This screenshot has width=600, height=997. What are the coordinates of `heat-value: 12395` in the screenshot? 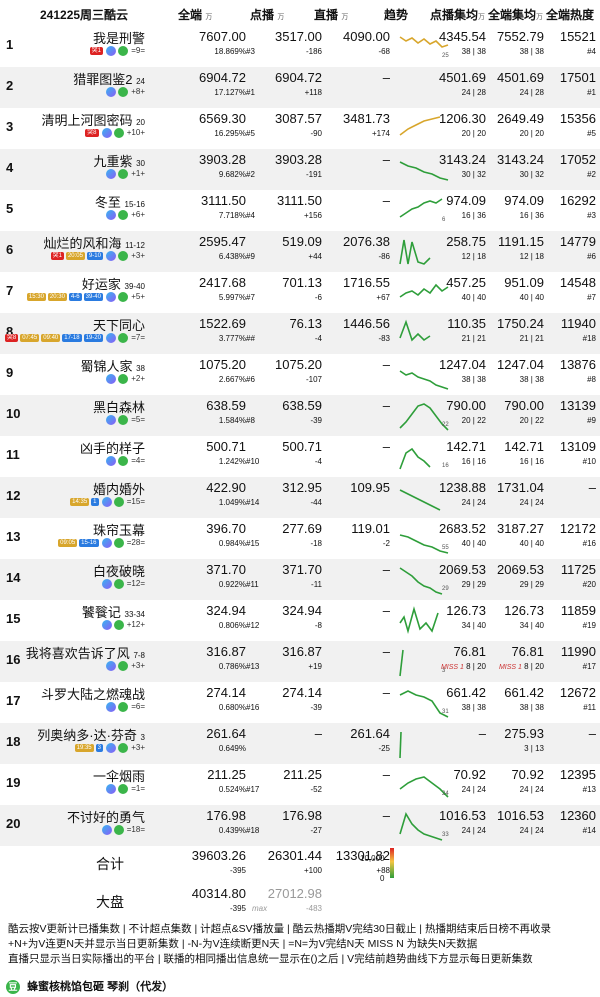 It's located at (577, 774).